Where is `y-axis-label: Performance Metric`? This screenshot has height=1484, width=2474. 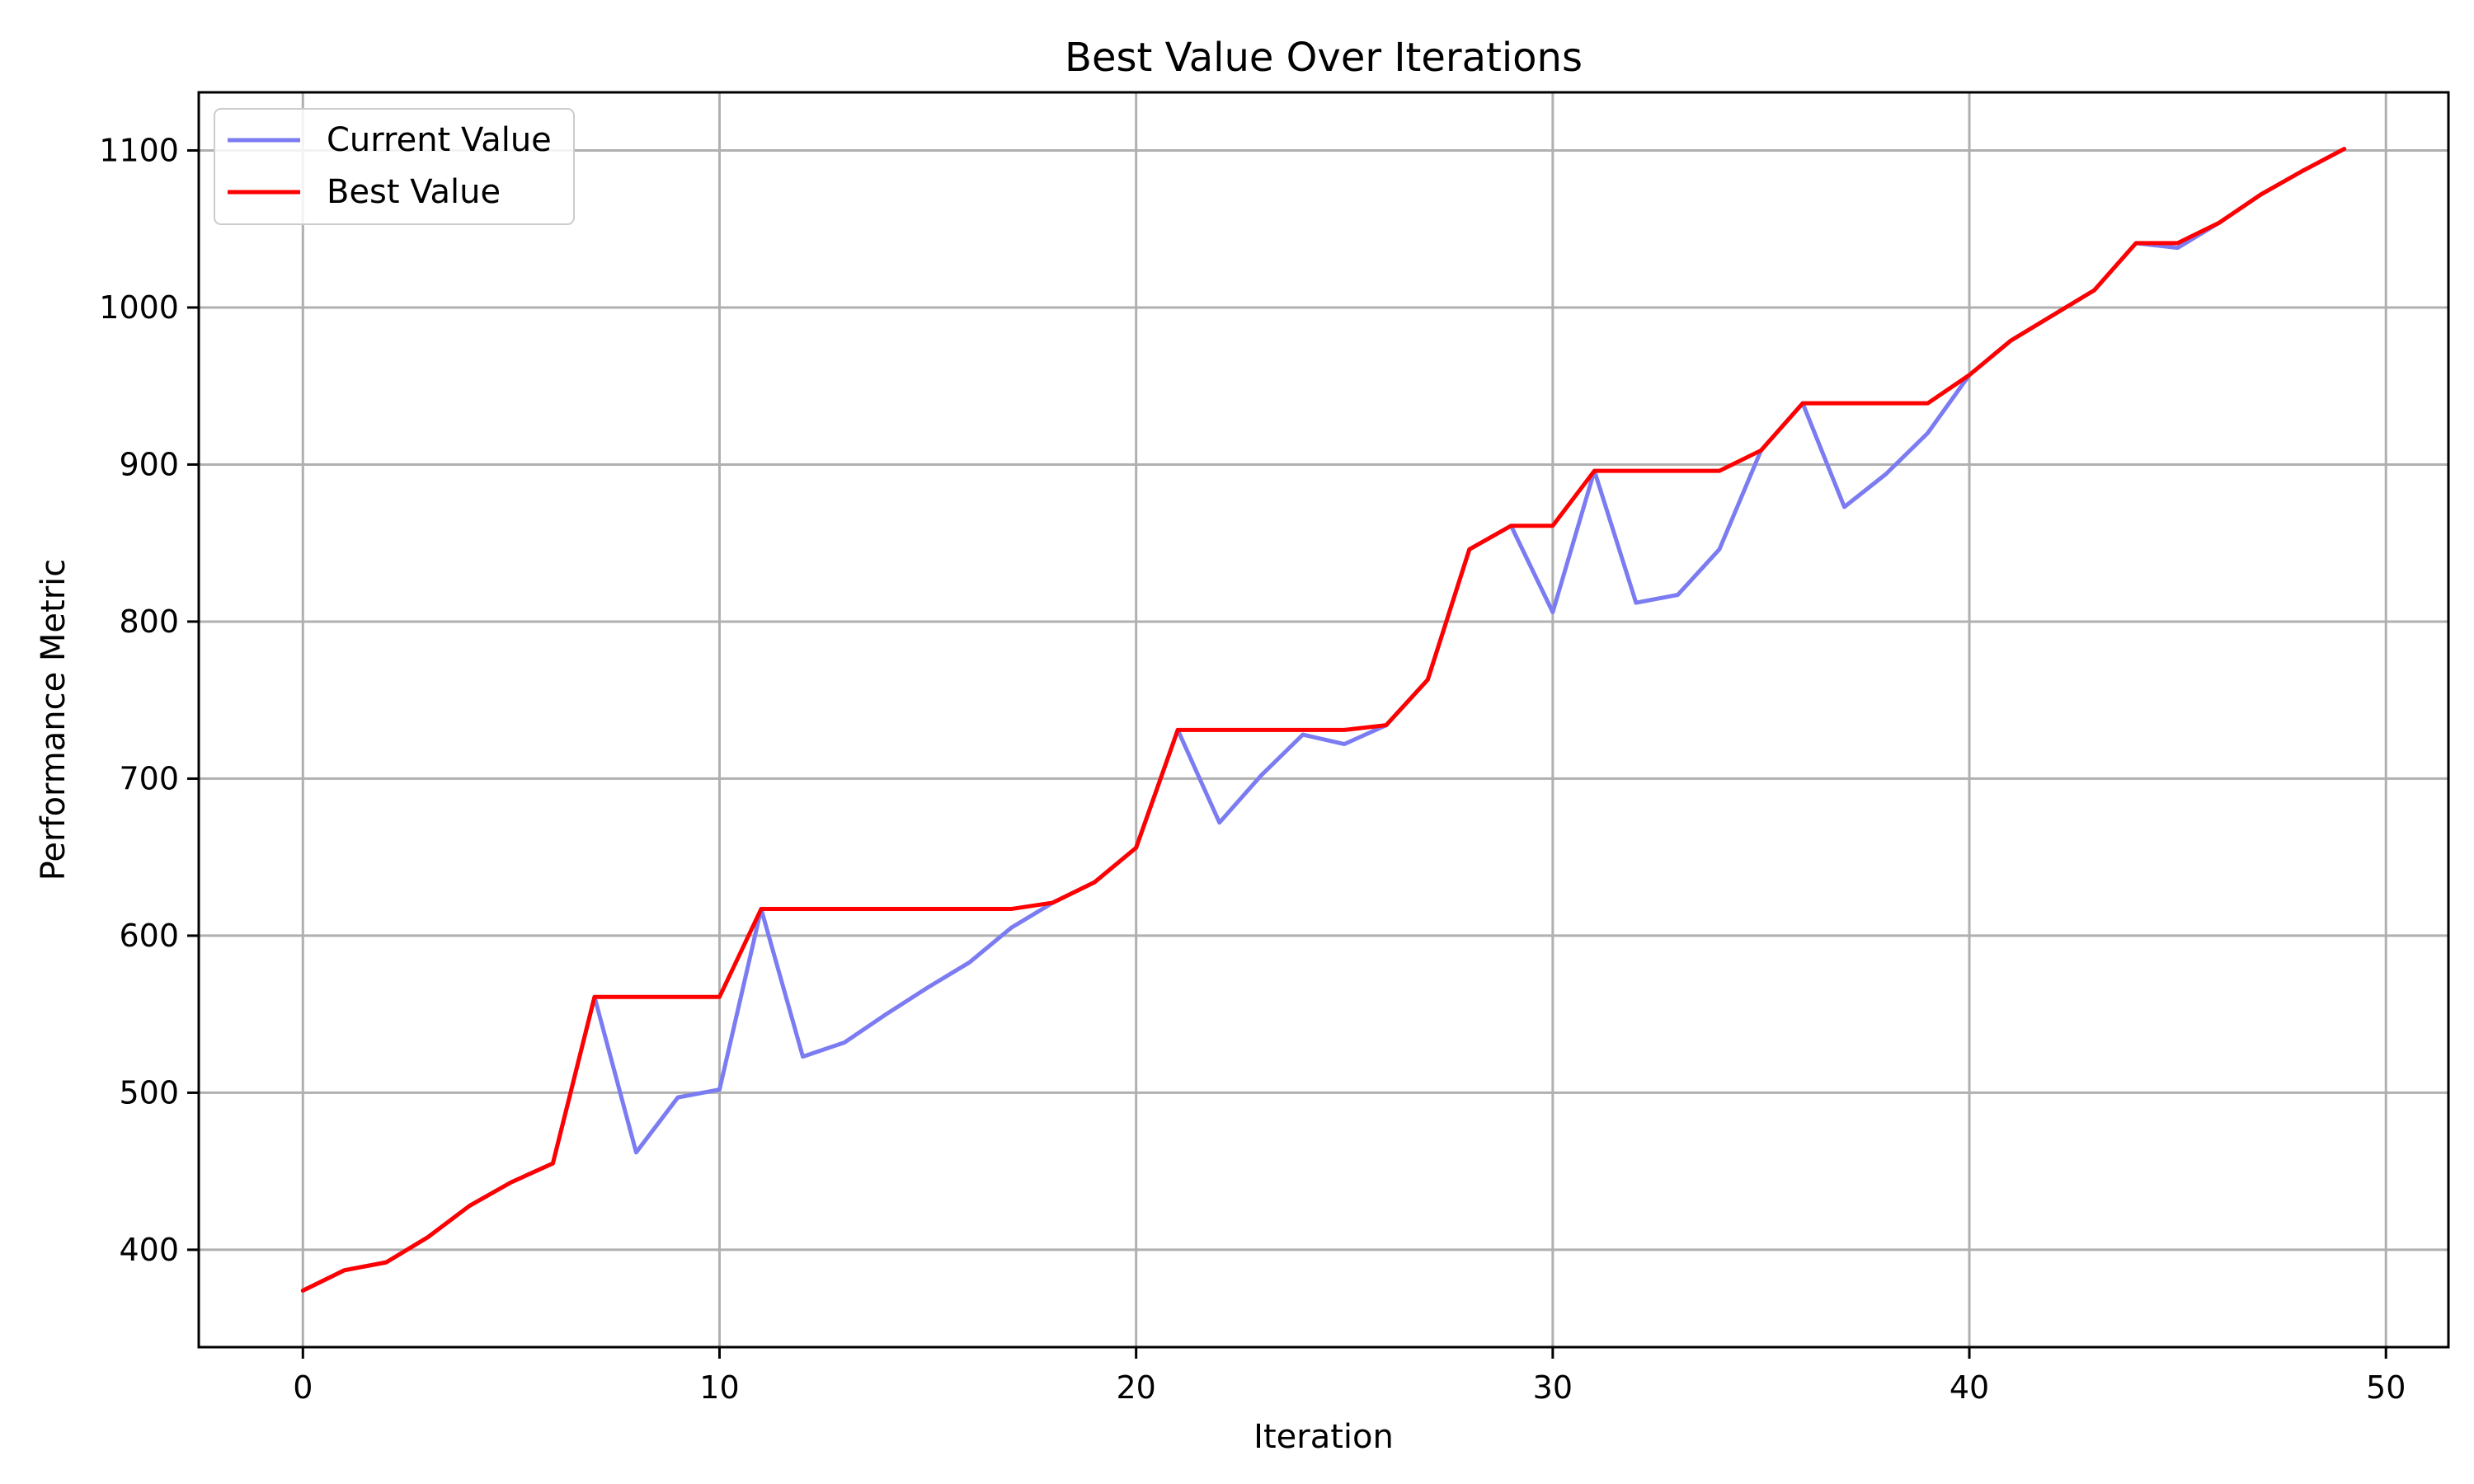
y-axis-label: Performance Metric is located at coordinates (54, 720).